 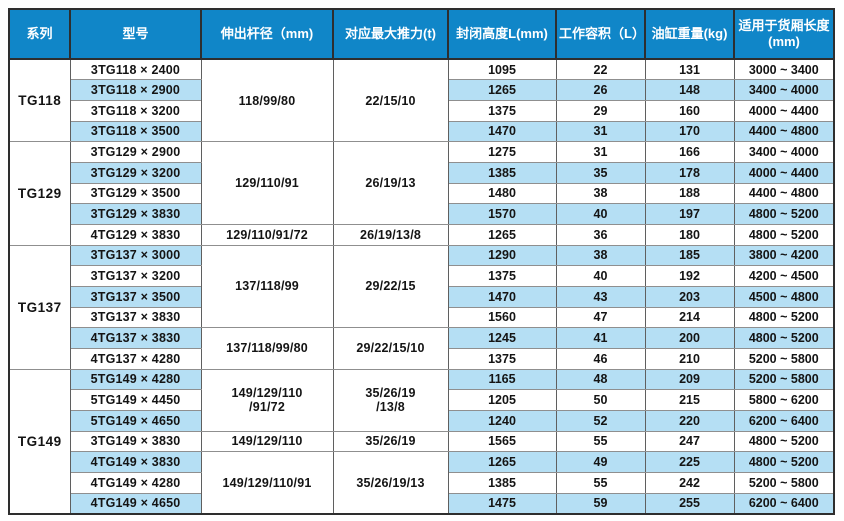 What do you see at coordinates (689, 152) in the screenshot?
I see `cylinder-weight-cell: 166` at bounding box center [689, 152].